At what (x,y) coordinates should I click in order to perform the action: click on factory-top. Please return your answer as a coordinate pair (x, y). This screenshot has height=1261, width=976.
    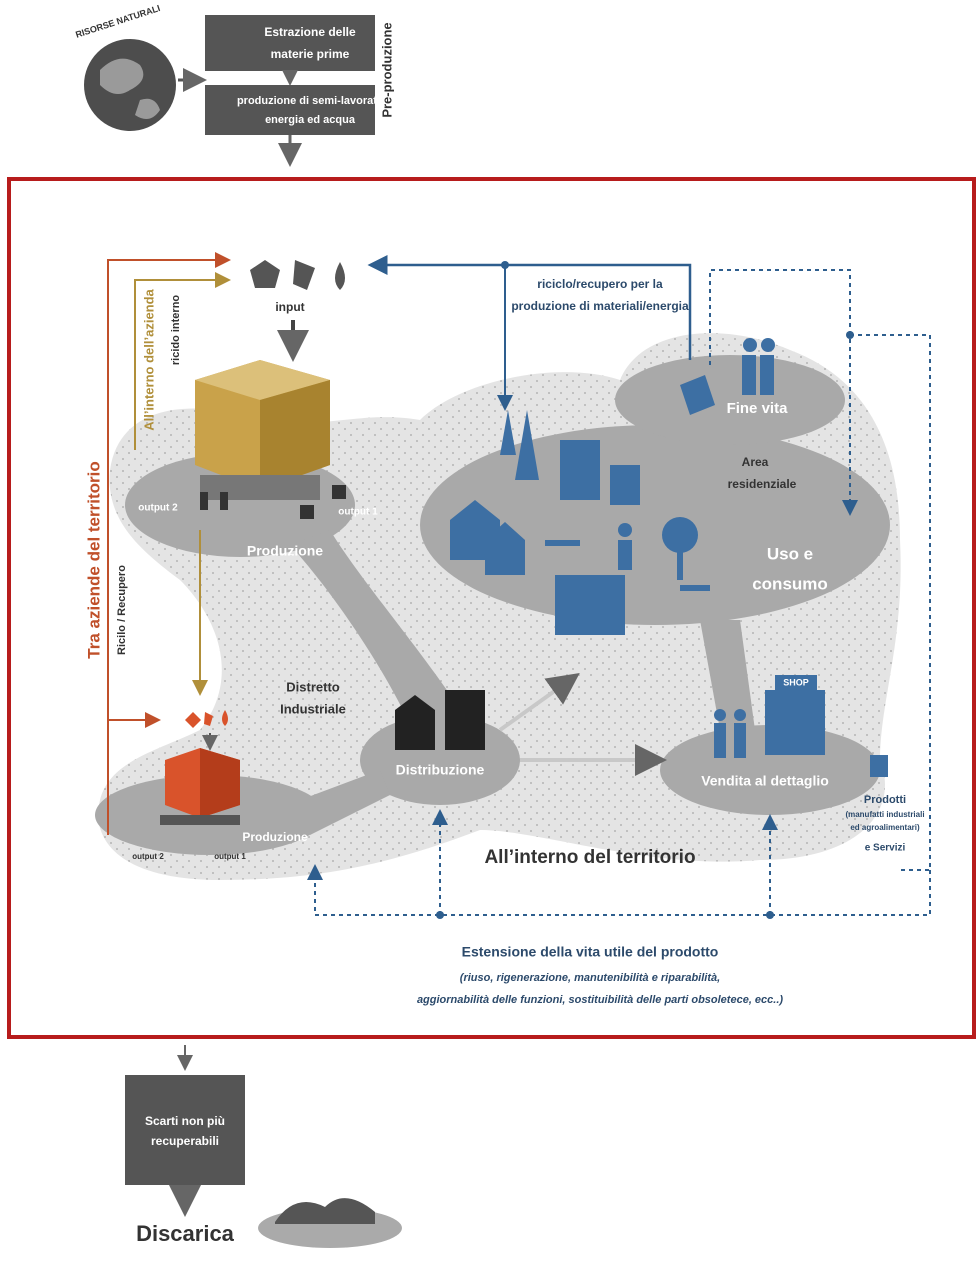
    Looking at the image, I should click on (270, 439).